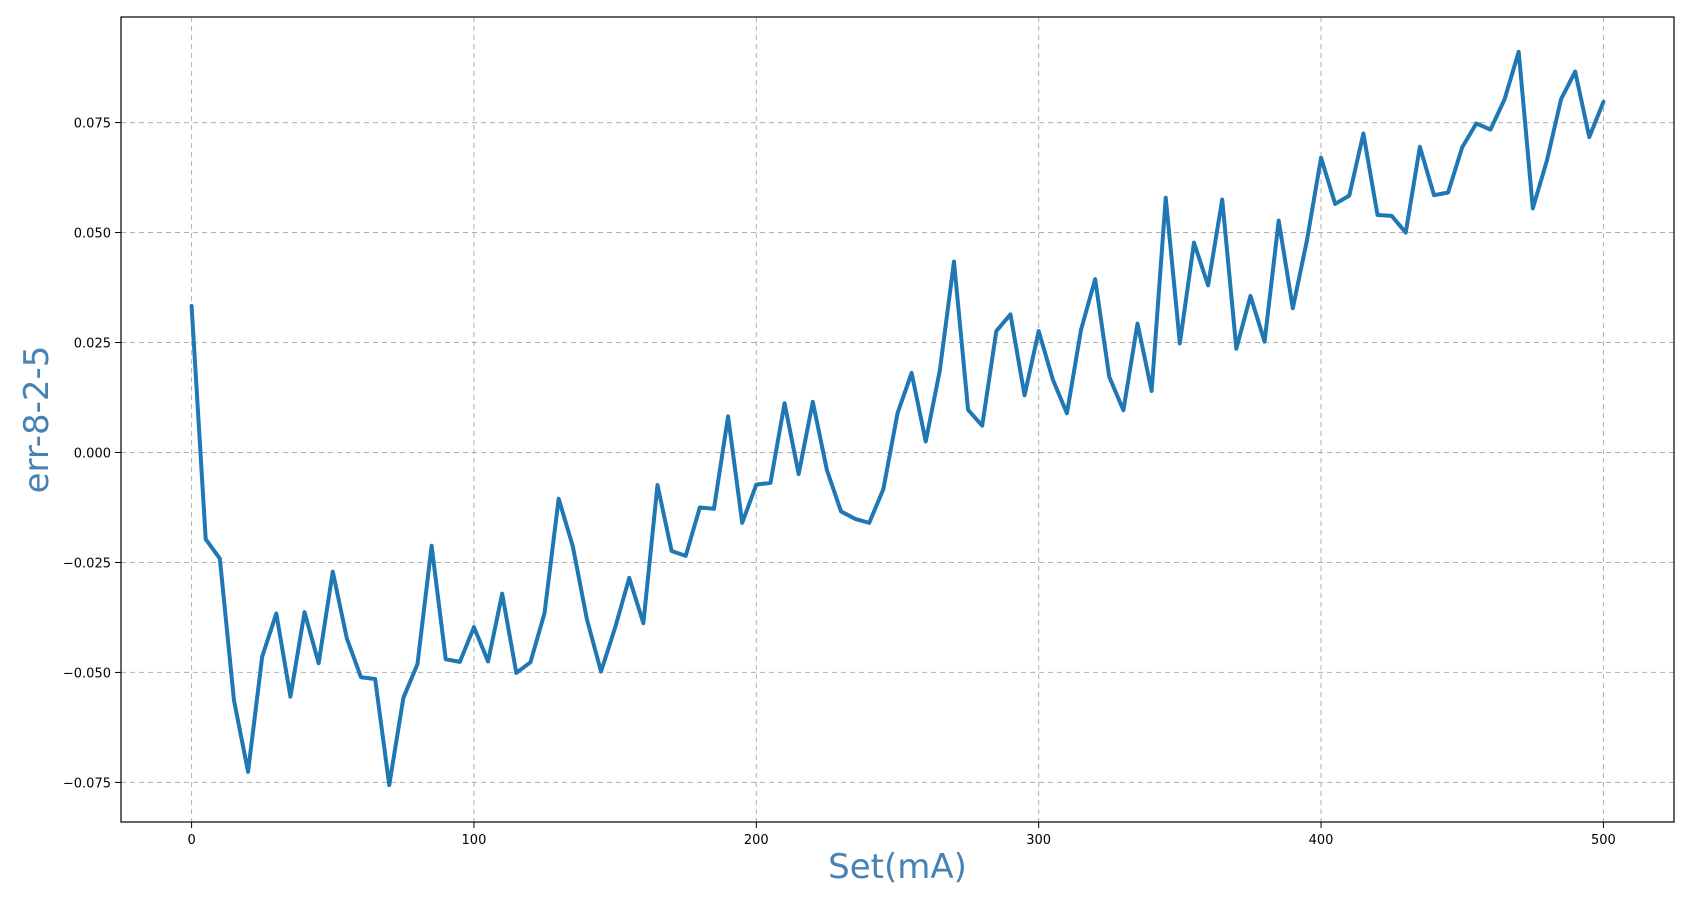  What do you see at coordinates (191, 840) in the screenshot?
I see `x-tick-label: 0` at bounding box center [191, 840].